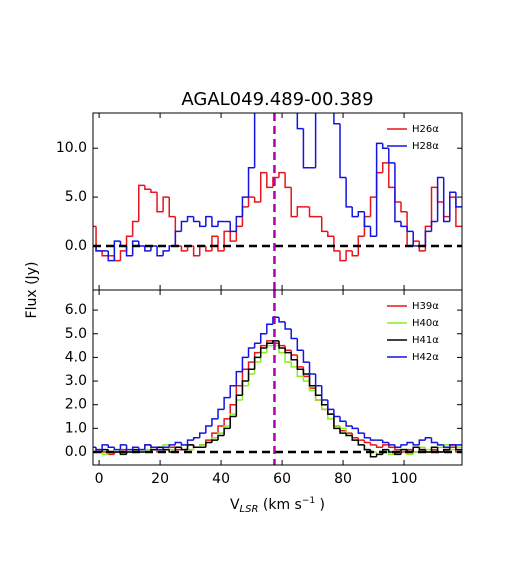  I want to click on y-tick-label: 2.0, so click(76, 405).